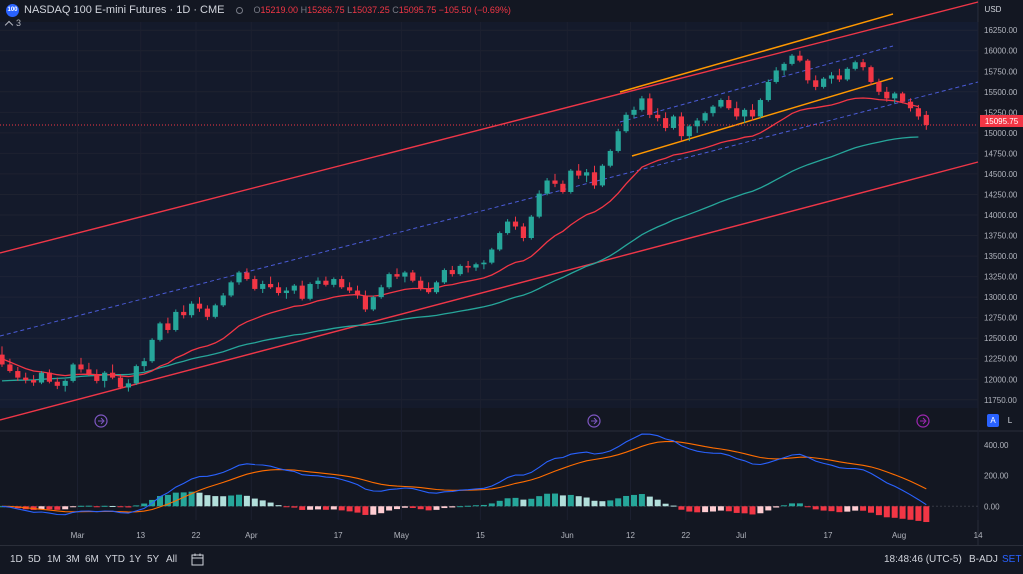  I want to click on timeframe-1m: 1M, so click(54, 559).